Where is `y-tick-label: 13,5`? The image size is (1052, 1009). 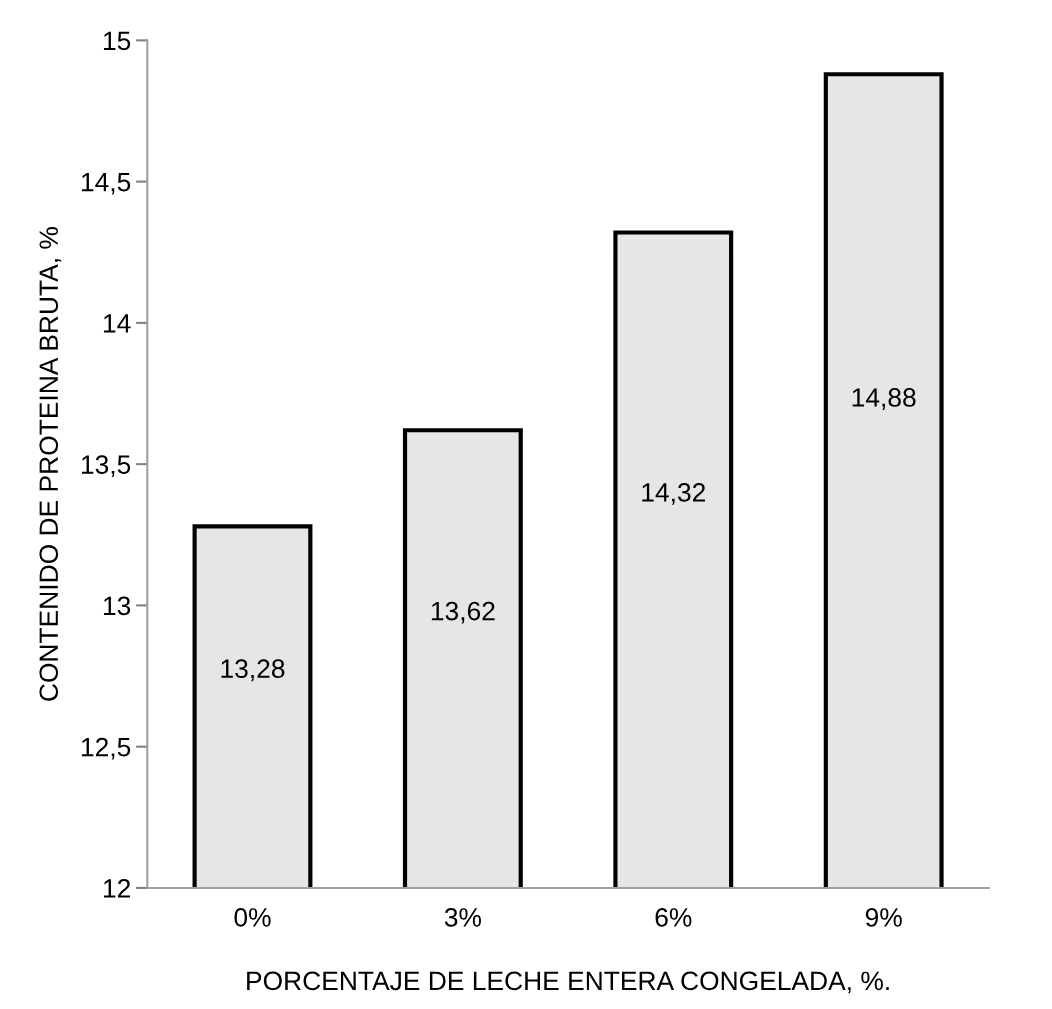 y-tick-label: 13,5 is located at coordinates (106, 466).